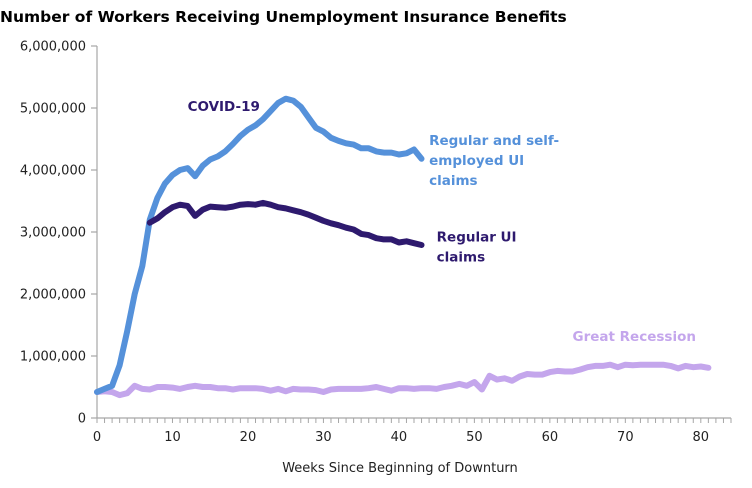  I want to click on x-tick-label: 80, so click(701, 437).